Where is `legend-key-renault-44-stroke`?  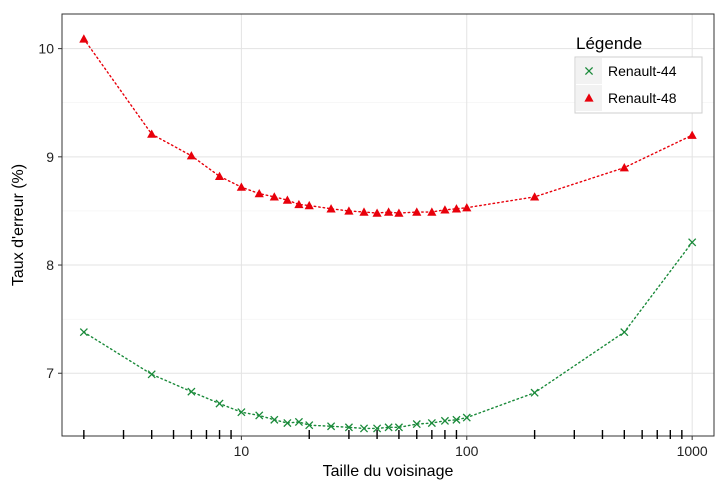
legend-key-renault-44-stroke is located at coordinates (589, 71).